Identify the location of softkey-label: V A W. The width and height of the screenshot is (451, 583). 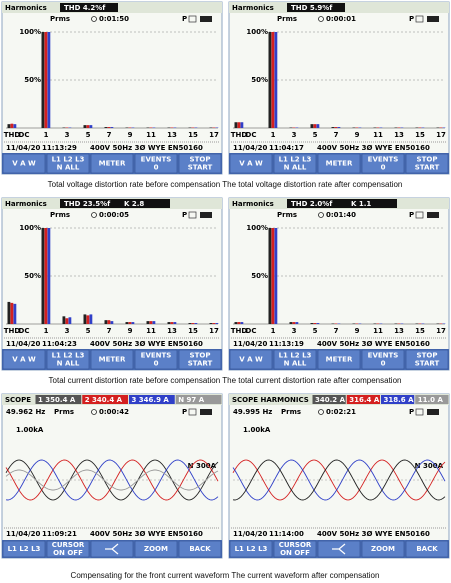
(251, 360).